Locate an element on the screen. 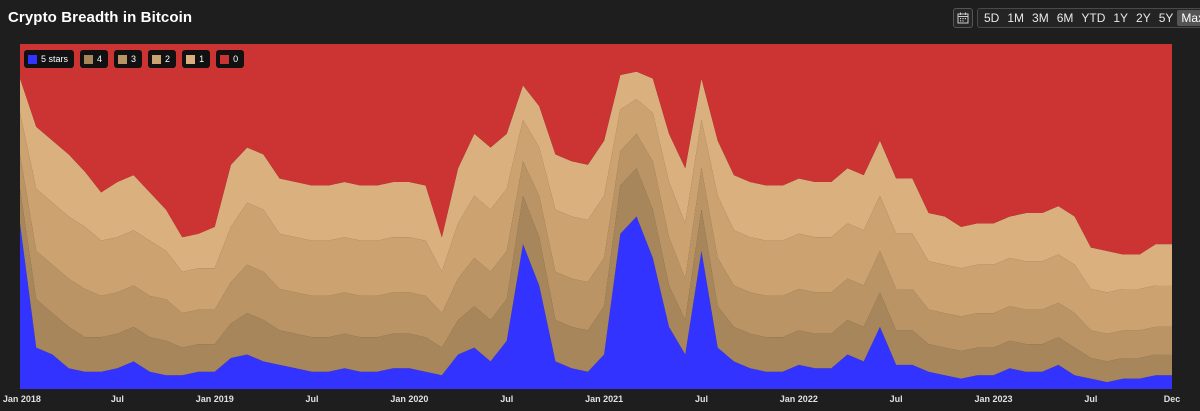 The height and width of the screenshot is (411, 1200). legend-item-4: 4 is located at coordinates (94, 59).